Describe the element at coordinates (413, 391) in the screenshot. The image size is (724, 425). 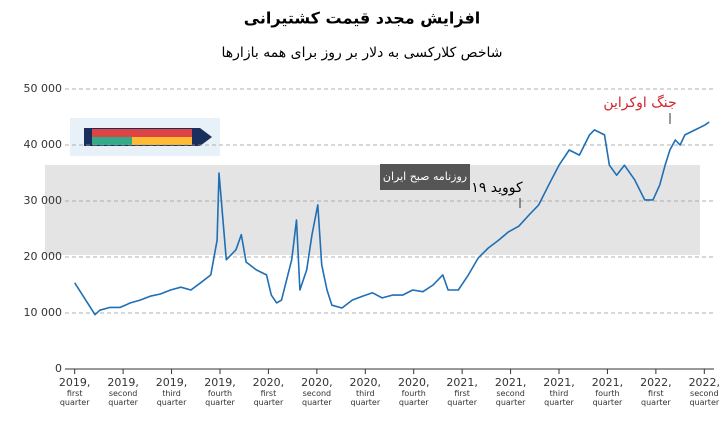
I see `x-tick-label: 2020, fourth quarter` at that location.